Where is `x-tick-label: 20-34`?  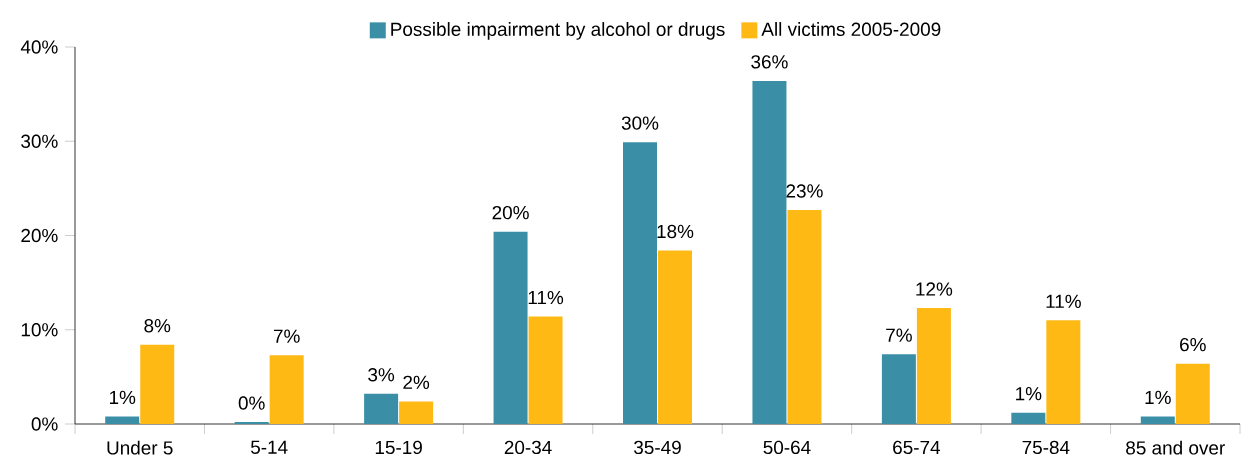
x-tick-label: 20-34 is located at coordinates (528, 447).